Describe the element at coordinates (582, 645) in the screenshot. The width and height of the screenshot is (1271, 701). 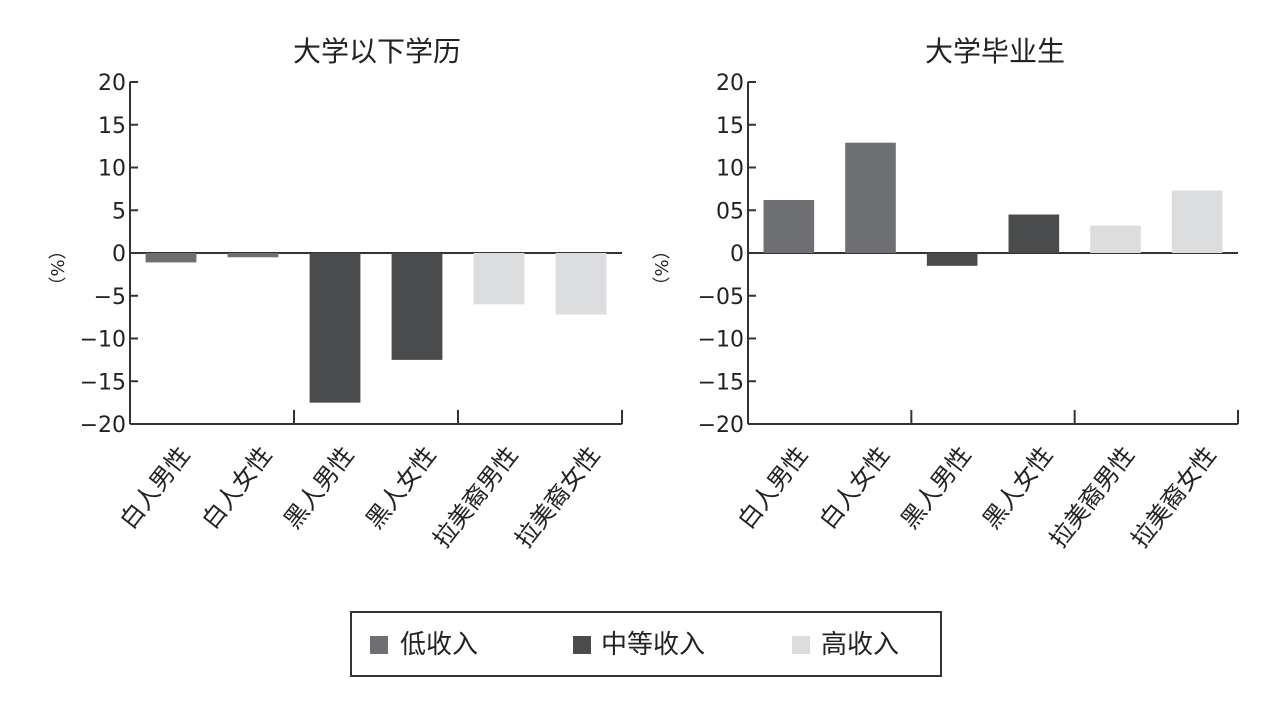
I see `legend-swatch-middle-income` at that location.